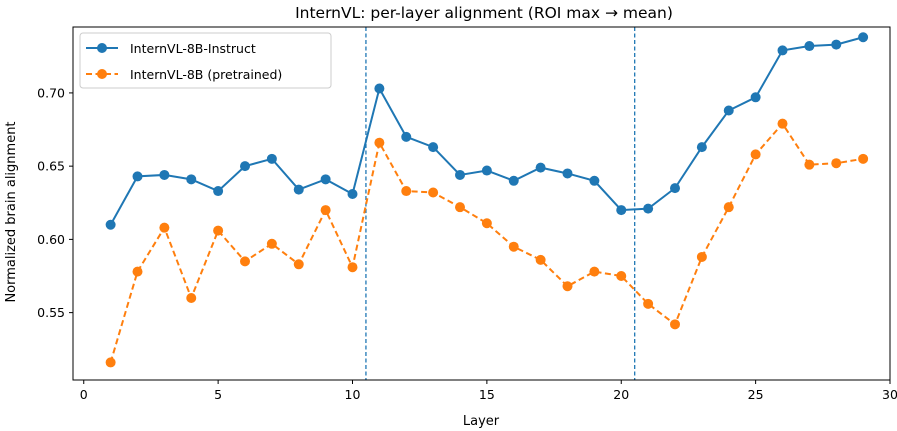 Image resolution: width=897 pixels, height=431 pixels. Describe the element at coordinates (55, 202) in the screenshot. I see `y-axis-ticks: 0.55 0.60 0.65 0.70` at that location.